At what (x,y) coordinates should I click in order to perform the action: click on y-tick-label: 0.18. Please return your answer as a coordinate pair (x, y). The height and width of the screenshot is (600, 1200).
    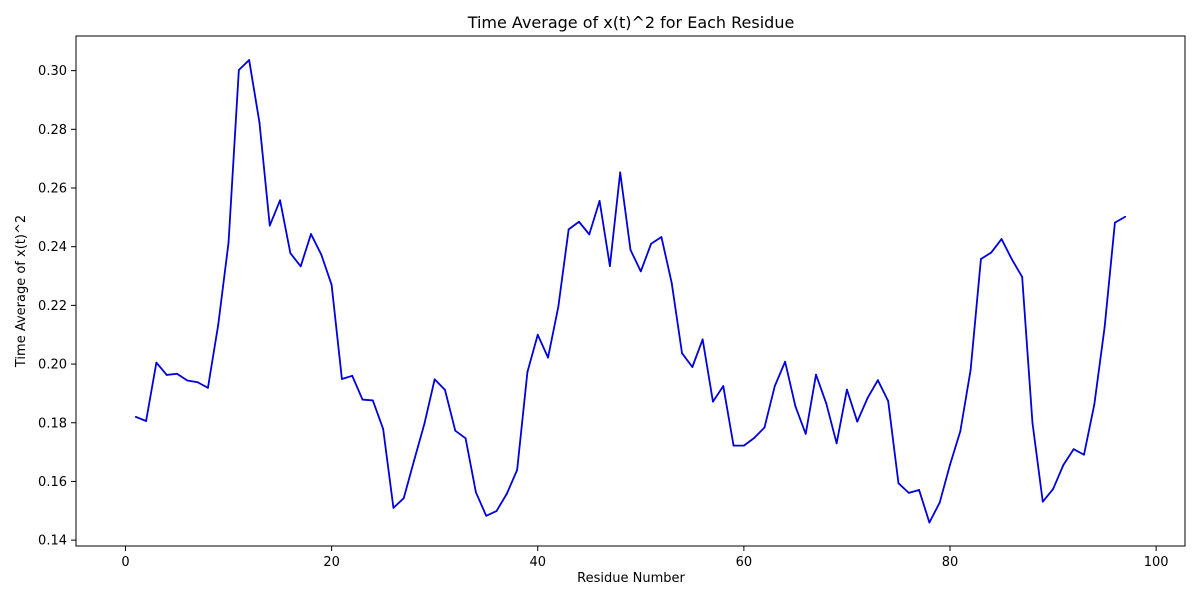
    Looking at the image, I should click on (52, 423).